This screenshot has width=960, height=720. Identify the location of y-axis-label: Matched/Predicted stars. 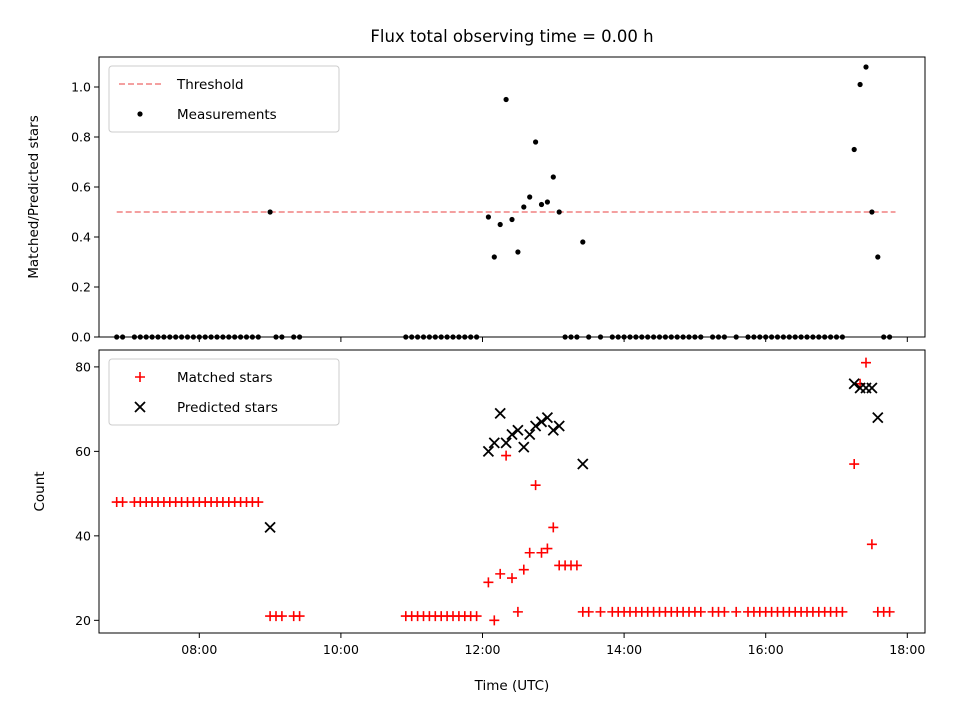
(34, 196).